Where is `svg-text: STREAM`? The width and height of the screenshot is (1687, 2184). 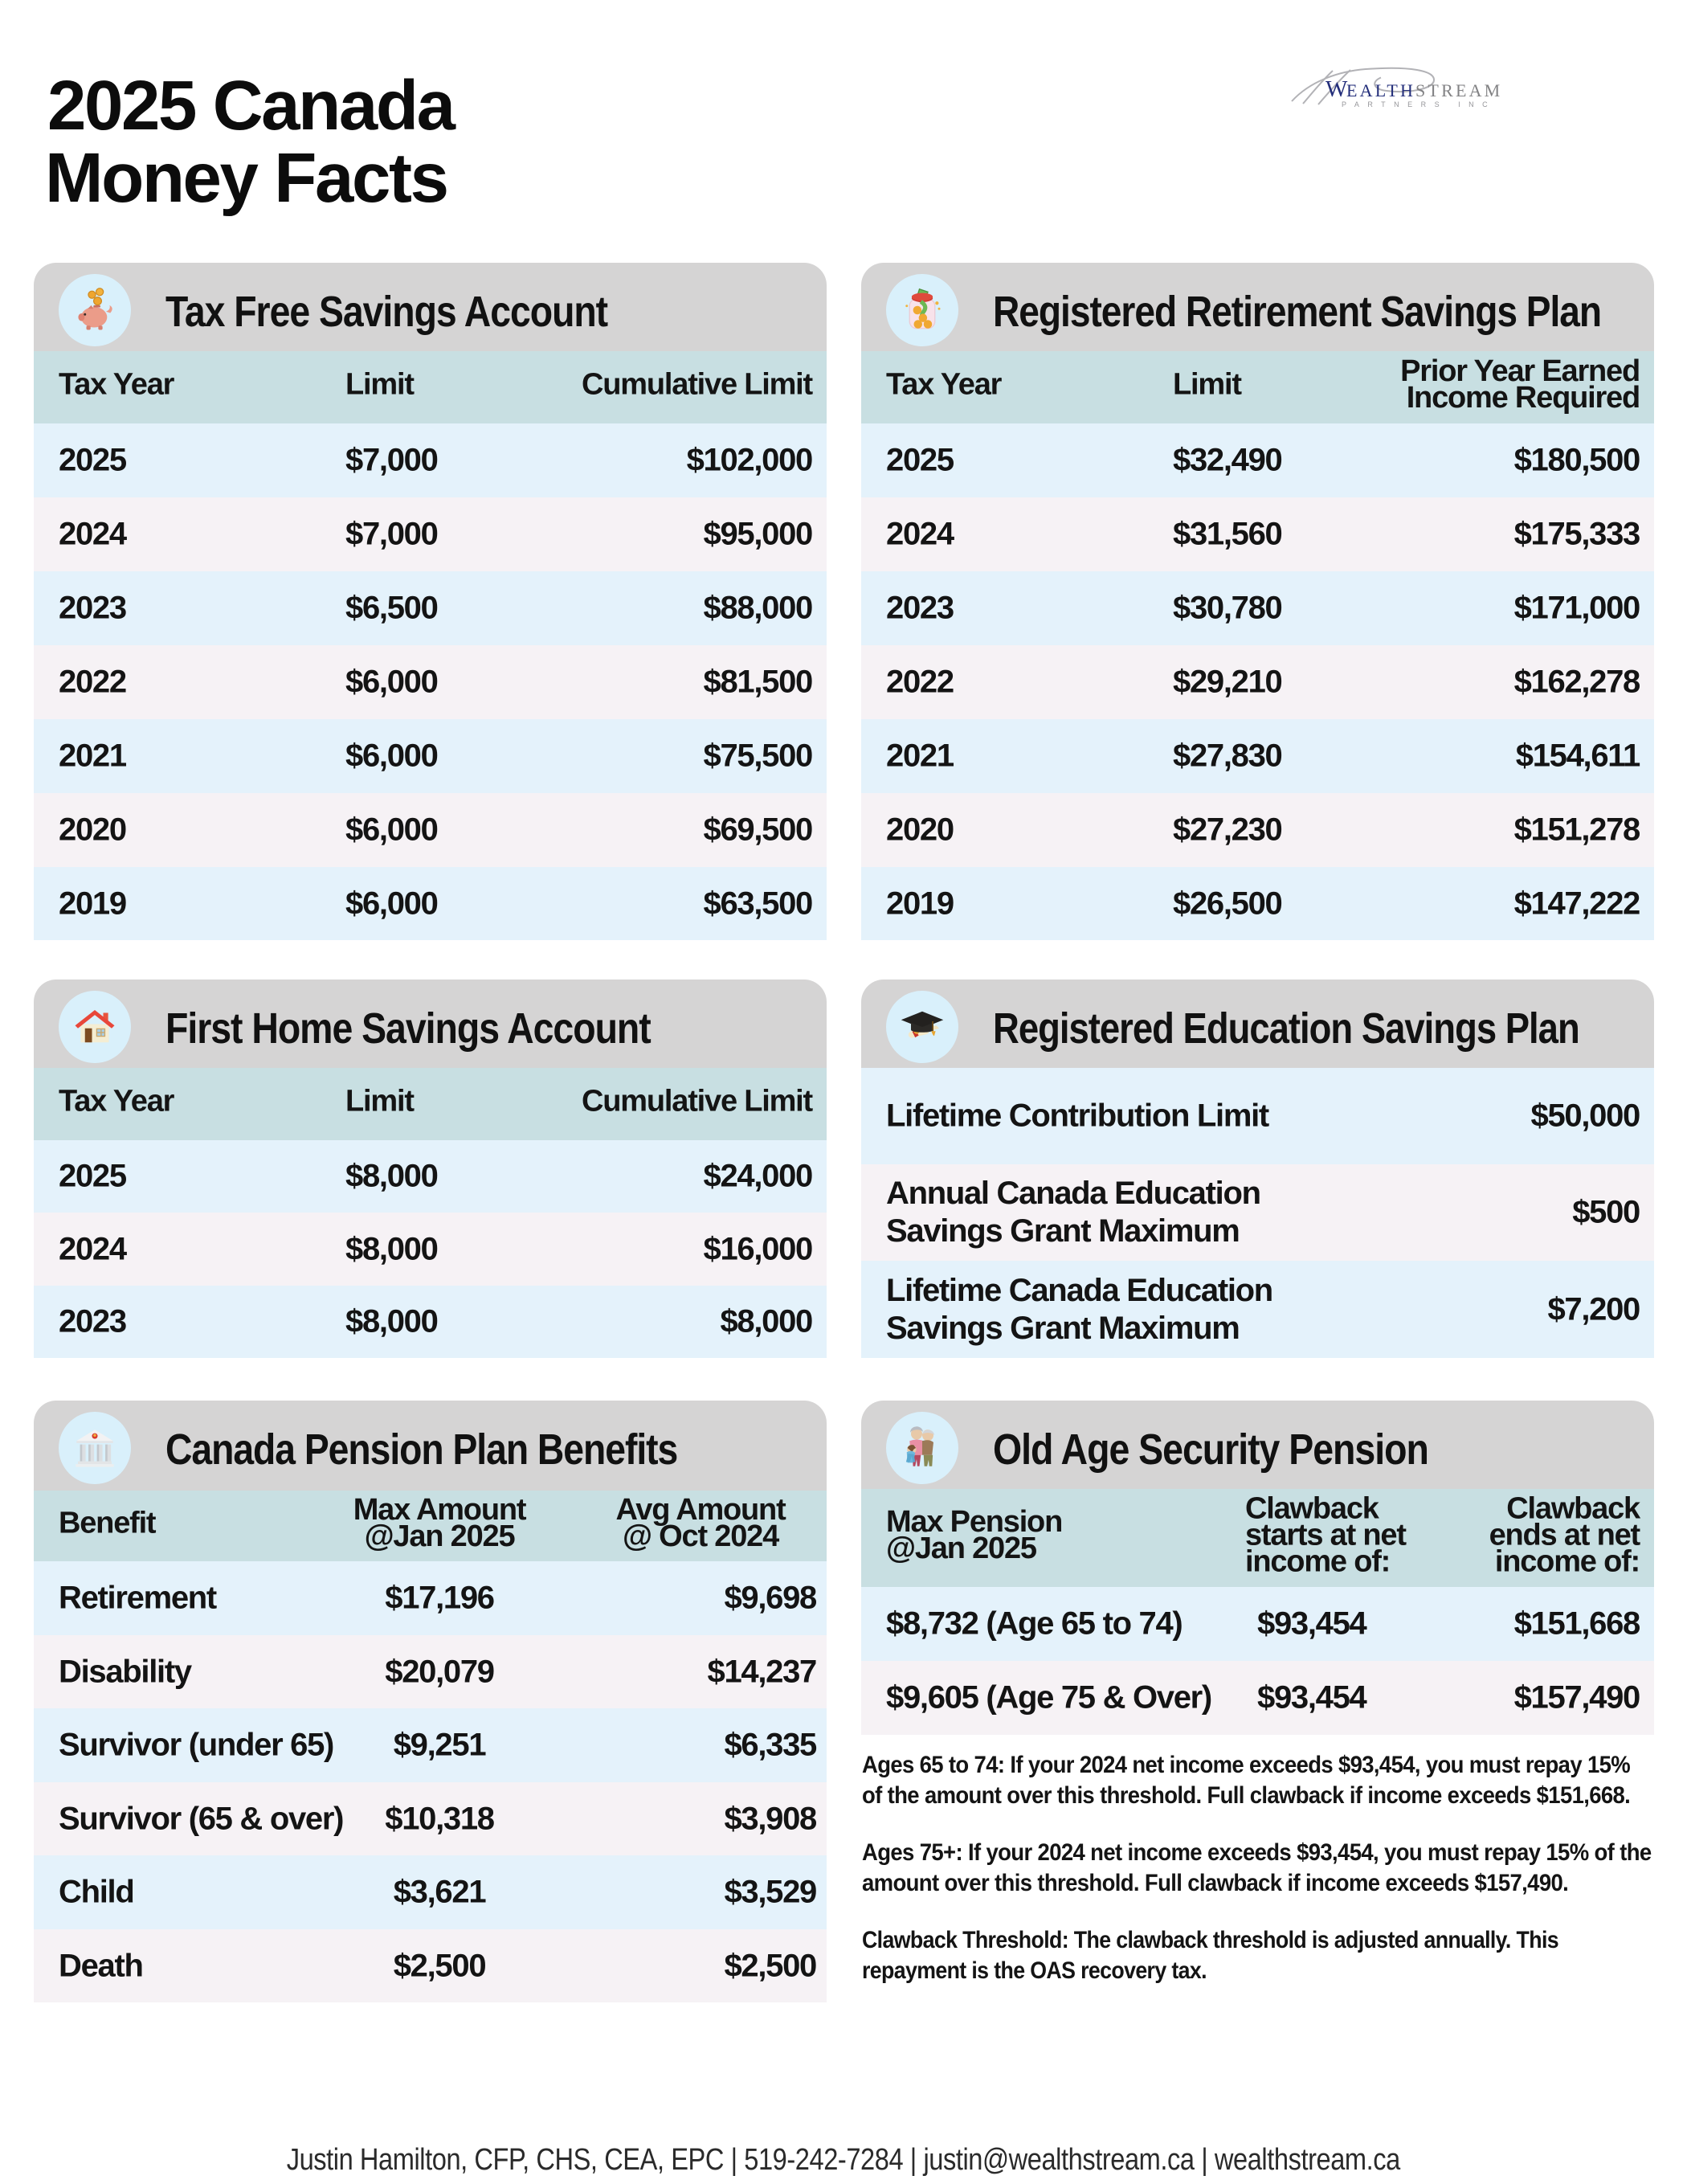 svg-text: STREAM is located at coordinates (1458, 90).